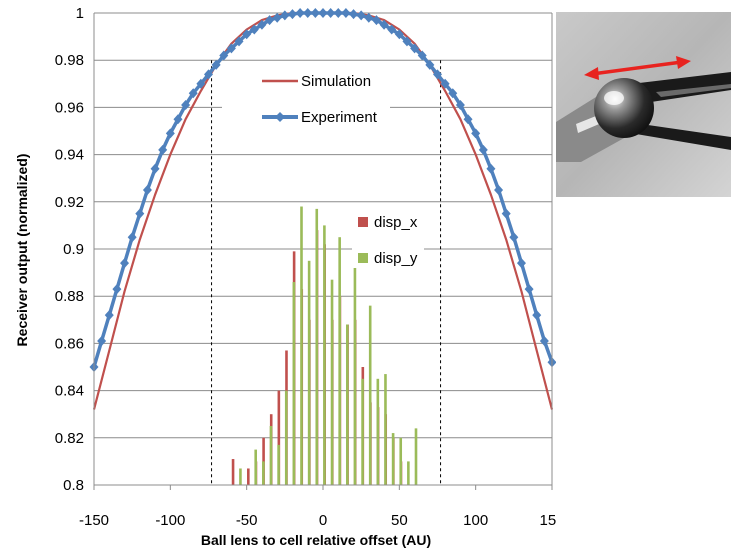  Describe the element at coordinates (69, 107) in the screenshot. I see `y-tick-label: 0.96` at that location.